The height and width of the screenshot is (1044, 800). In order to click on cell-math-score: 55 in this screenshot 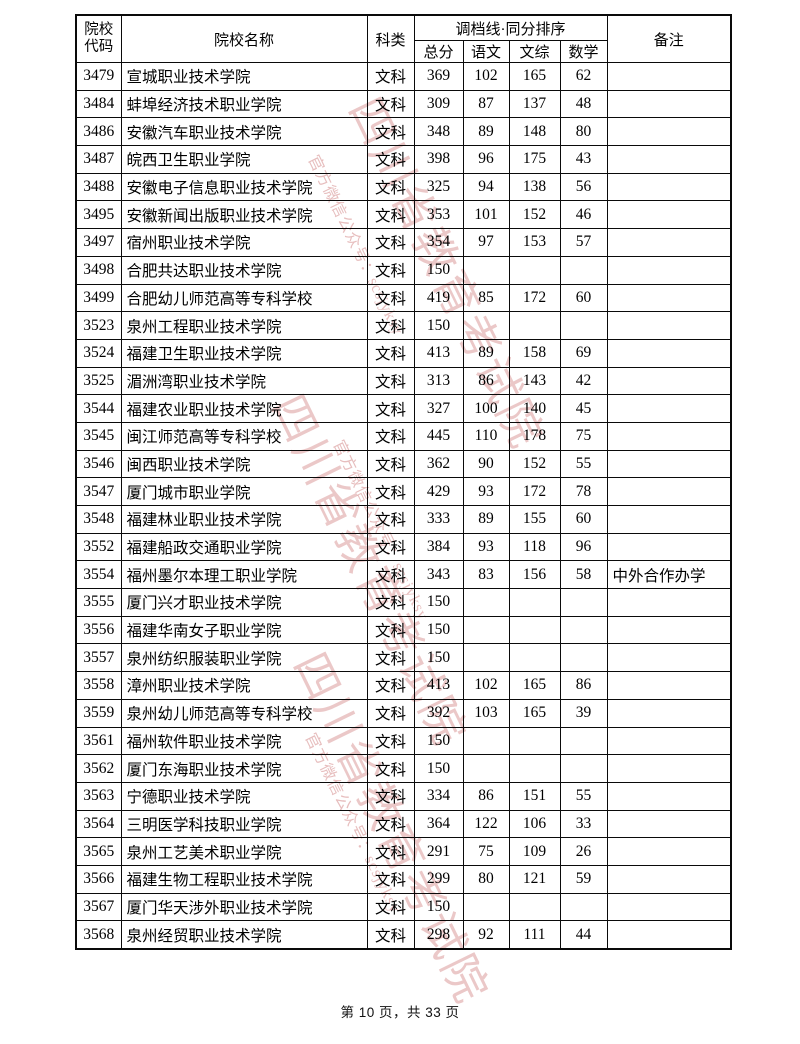, I will do `click(583, 464)`.